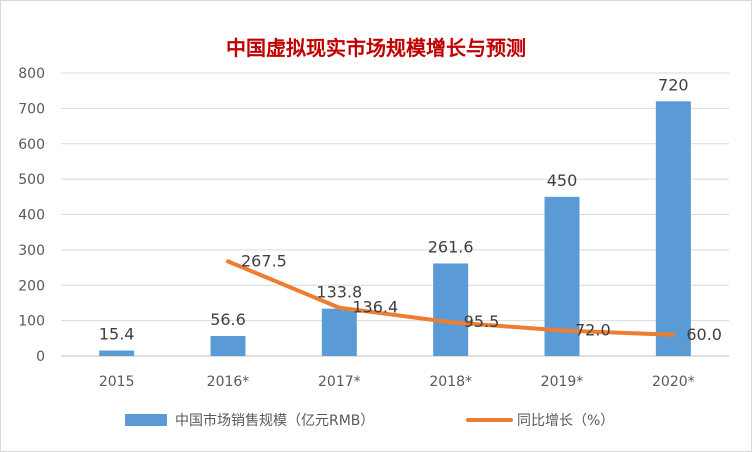  Describe the element at coordinates (40, 357) in the screenshot. I see `y-tick-label: 0` at that location.